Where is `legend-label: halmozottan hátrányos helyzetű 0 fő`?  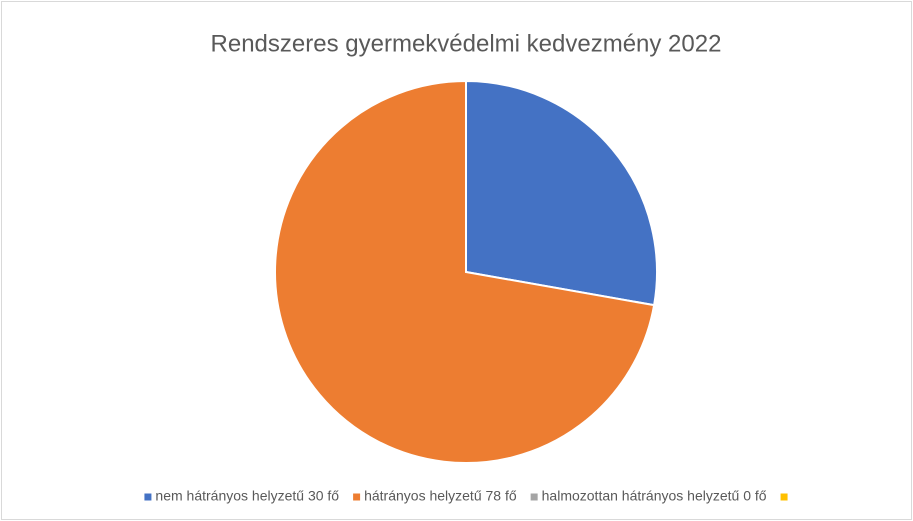 legend-label: halmozottan hátrányos helyzetű 0 fő is located at coordinates (654, 496).